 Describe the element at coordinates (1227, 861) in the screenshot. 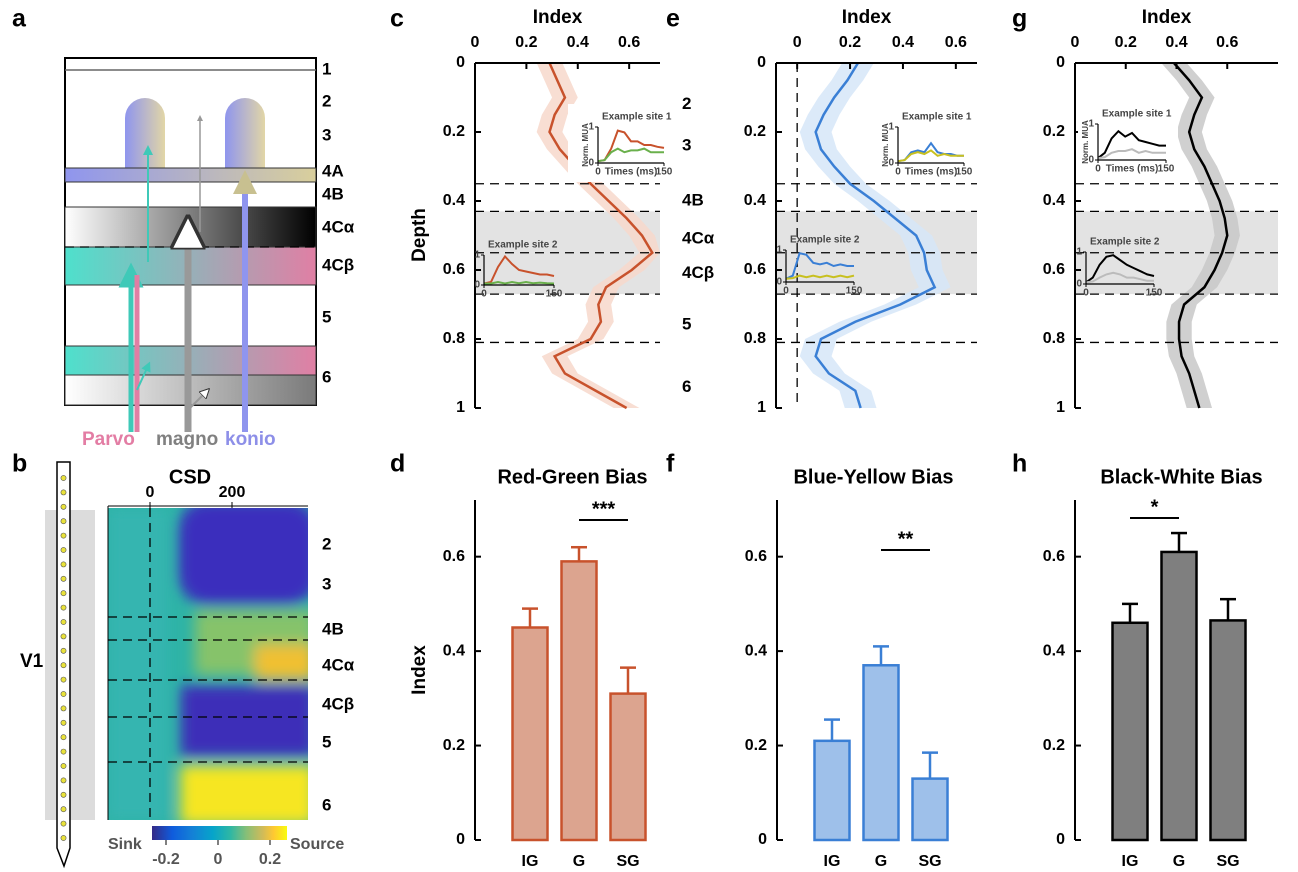

I see `x-tick-label: SG` at that location.